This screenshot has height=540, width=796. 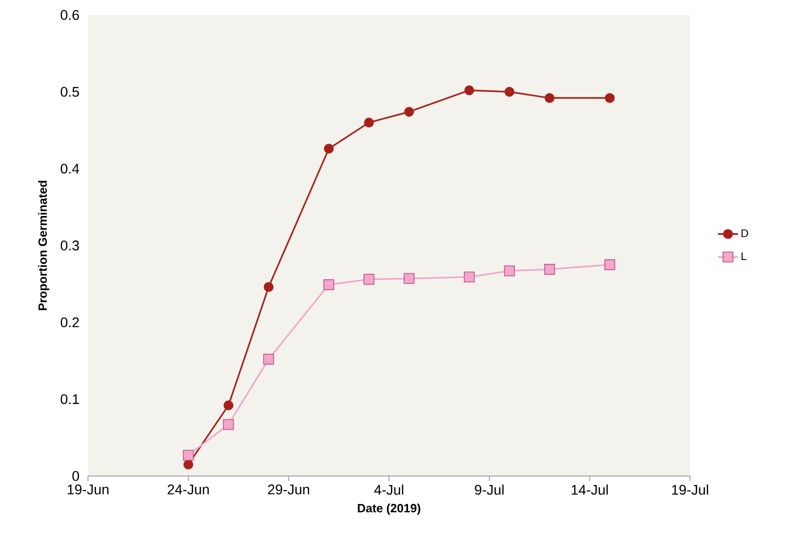 I want to click on x-tick-label: 4-Jul, so click(x=389, y=489).